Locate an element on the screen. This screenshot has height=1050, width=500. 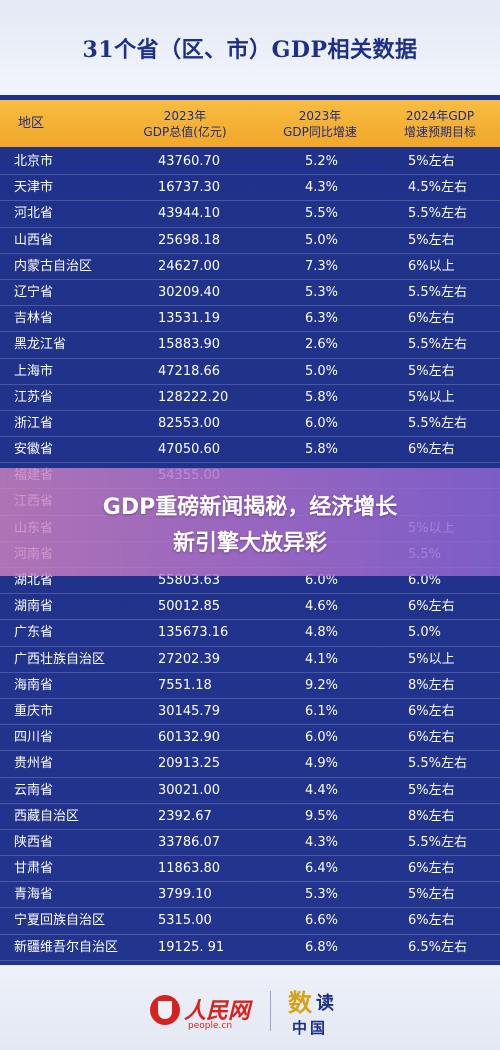
target-cell: 6.0% is located at coordinates (425, 580).